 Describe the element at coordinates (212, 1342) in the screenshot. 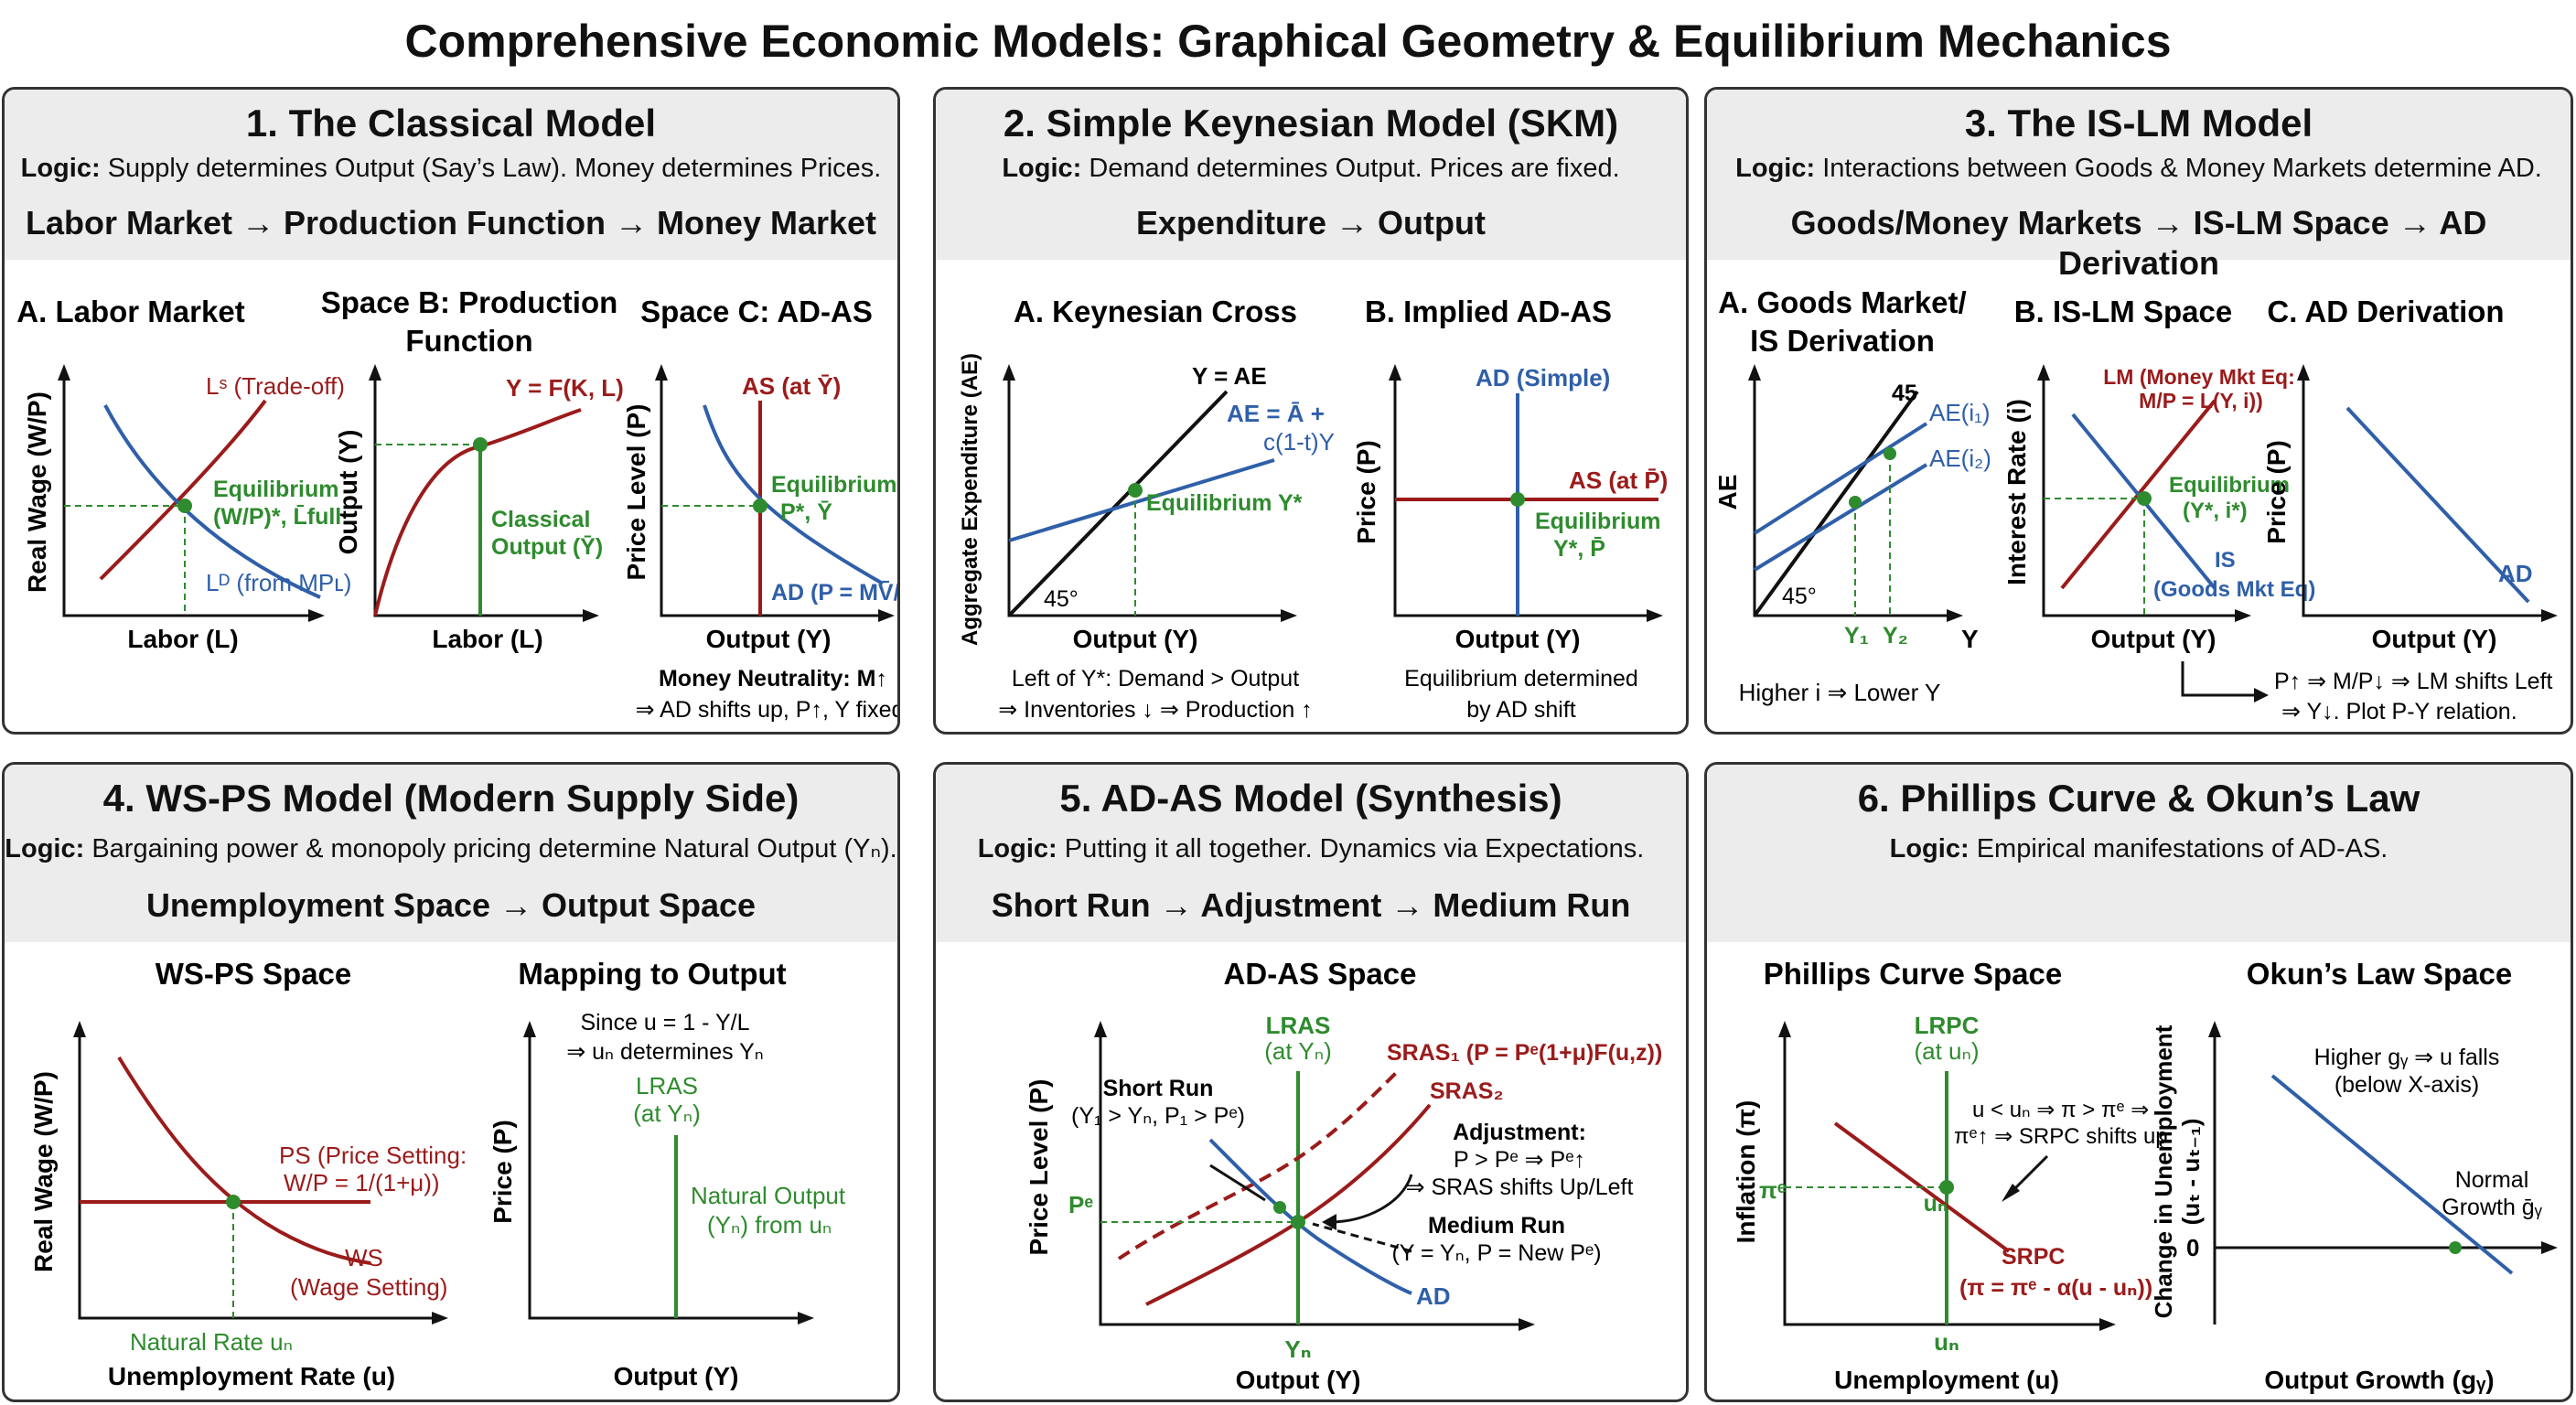

I see `natural-rate-label: Natural Rate uₙ` at that location.